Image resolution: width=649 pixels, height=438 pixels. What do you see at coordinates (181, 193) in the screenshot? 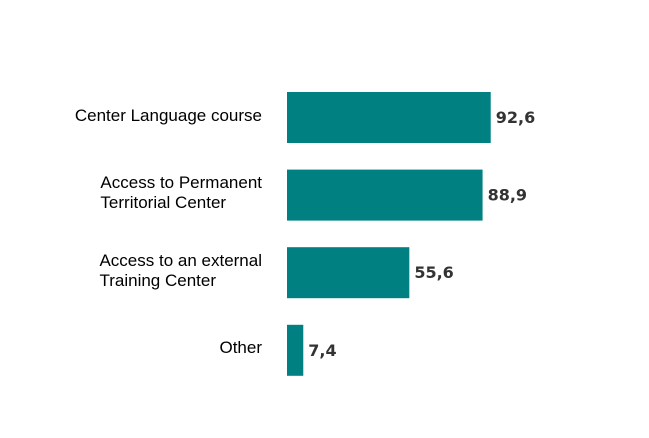
I see `category-label: Access to Permanent Territorial Center` at bounding box center [181, 193].